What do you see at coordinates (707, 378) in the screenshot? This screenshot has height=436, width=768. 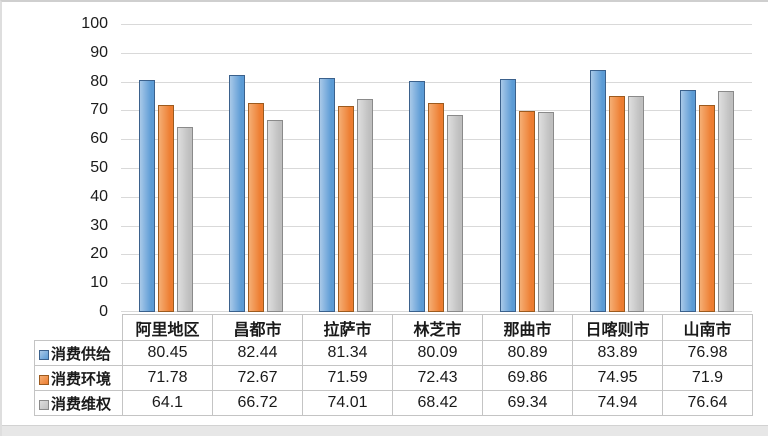 I see `value-cell: 71.9` at bounding box center [707, 378].